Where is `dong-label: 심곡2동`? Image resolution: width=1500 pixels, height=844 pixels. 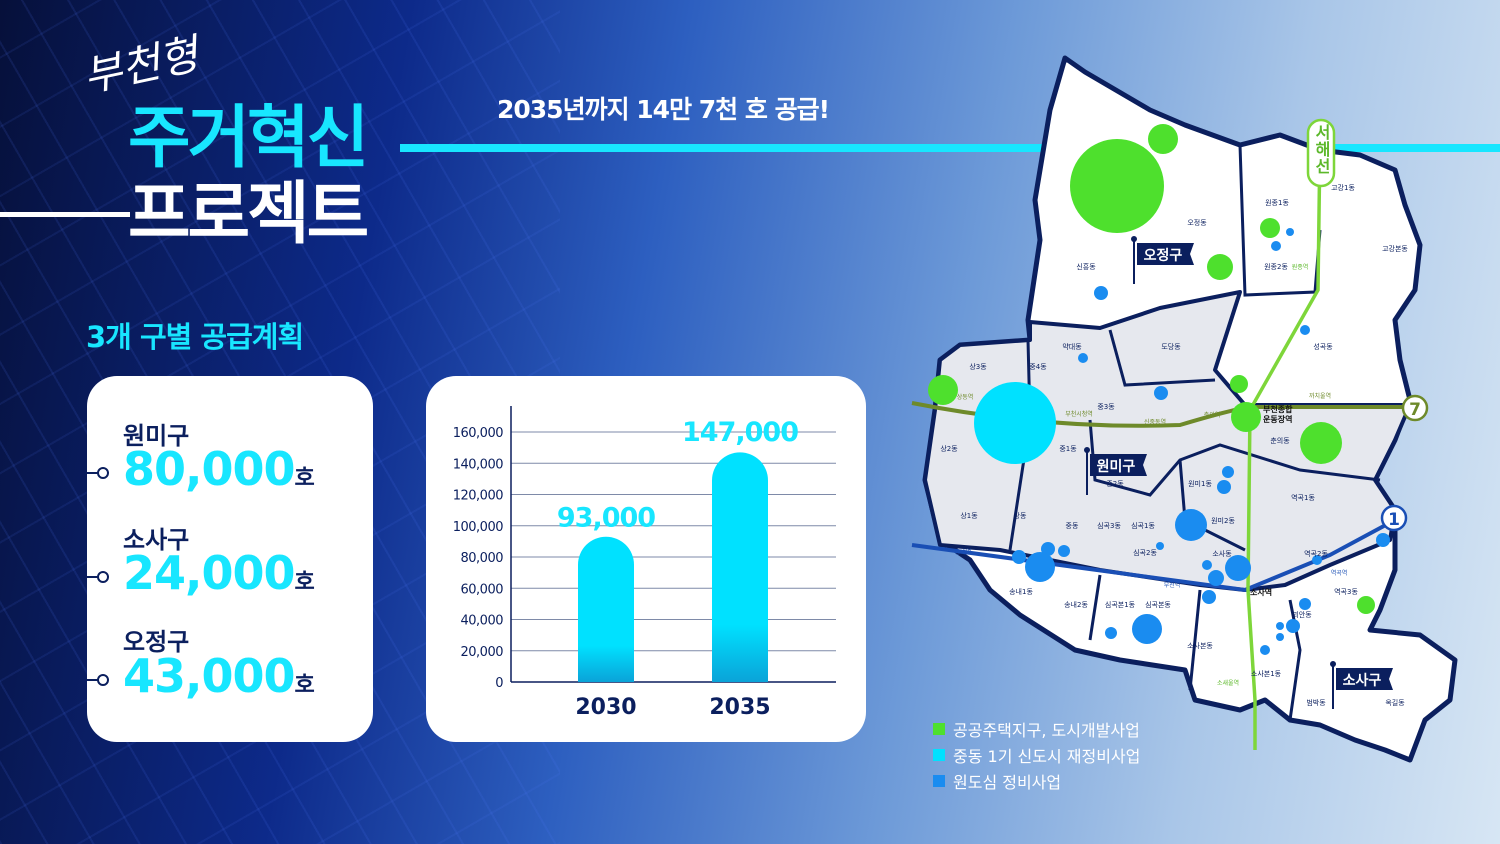 dong-label: 심곡2동 is located at coordinates (1145, 552).